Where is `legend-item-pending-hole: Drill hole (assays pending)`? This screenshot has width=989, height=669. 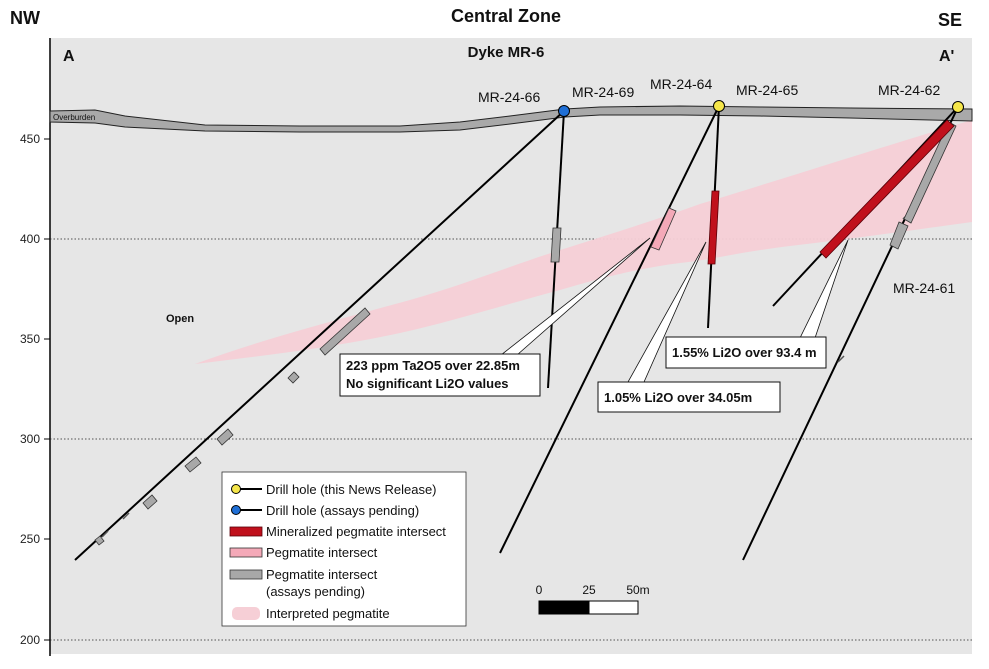 legend-item-pending-hole: Drill hole (assays pending) is located at coordinates (325, 510).